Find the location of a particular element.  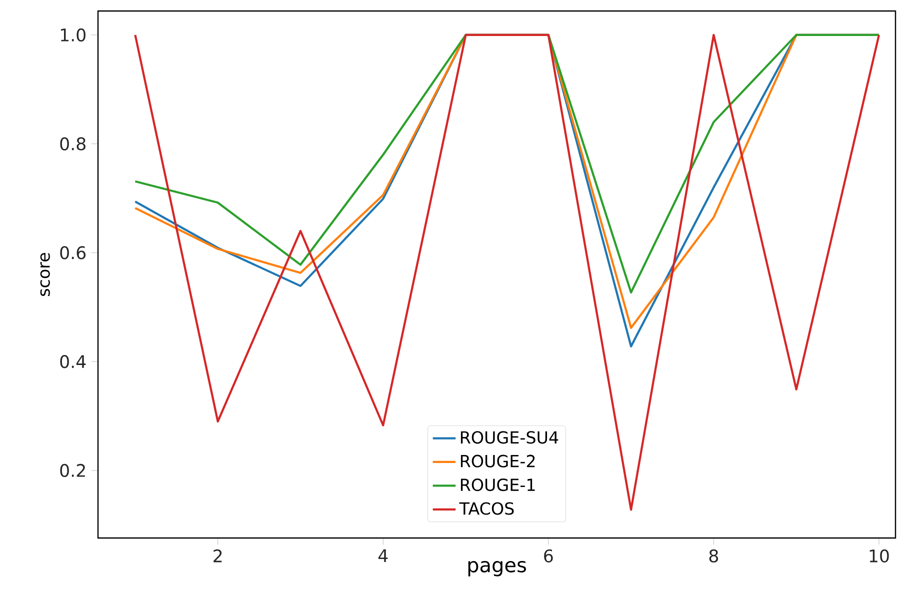

y-tick-label: 0.8 is located at coordinates (73, 143).